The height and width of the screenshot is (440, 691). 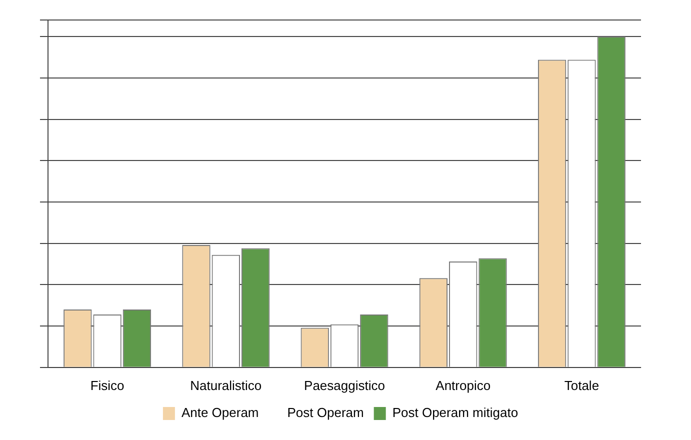 I want to click on x-tick-label: Paesaggistico, so click(x=344, y=385).